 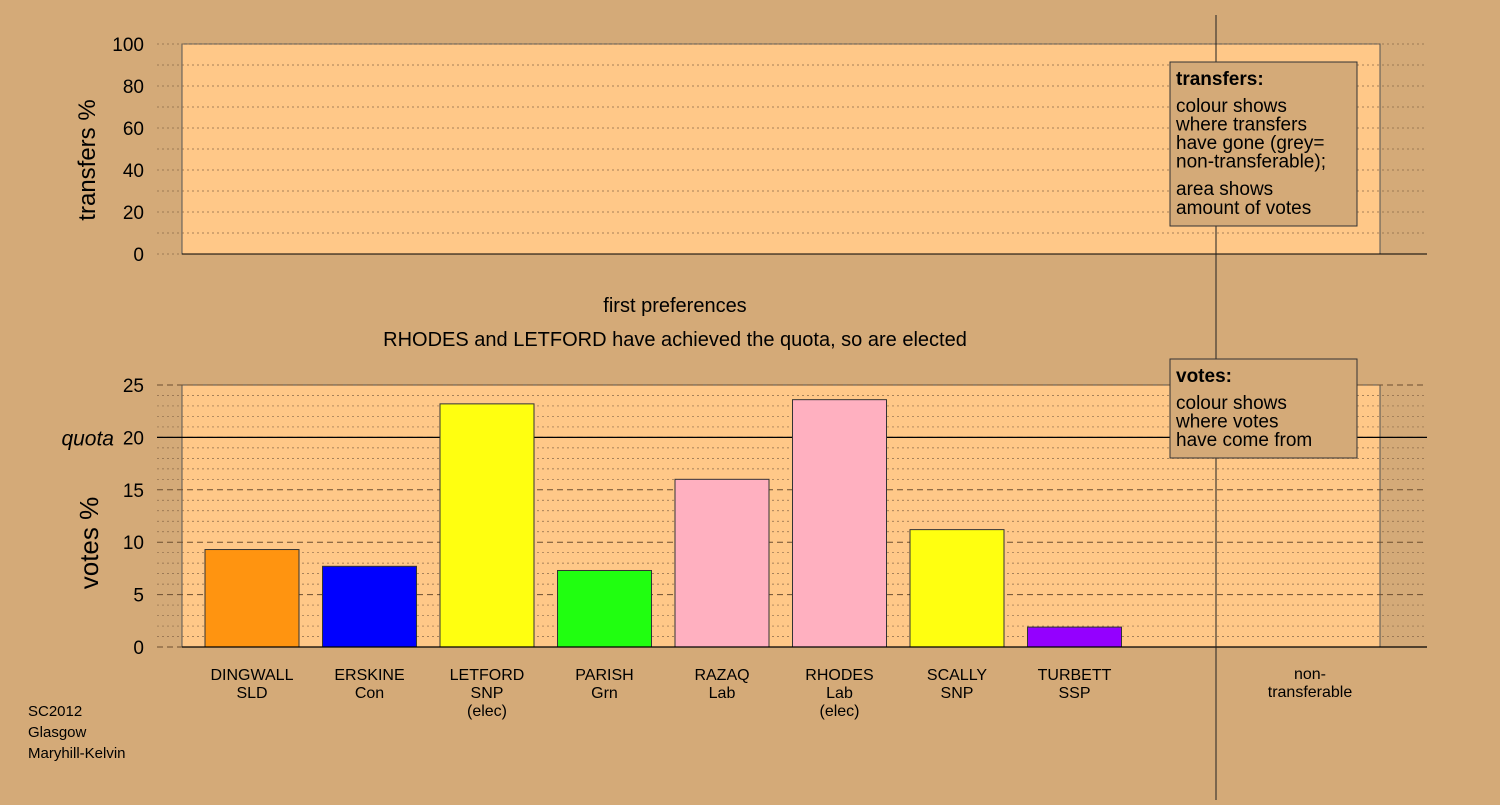 I want to click on x-tick-label-name: LETFORD, so click(x=487, y=675).